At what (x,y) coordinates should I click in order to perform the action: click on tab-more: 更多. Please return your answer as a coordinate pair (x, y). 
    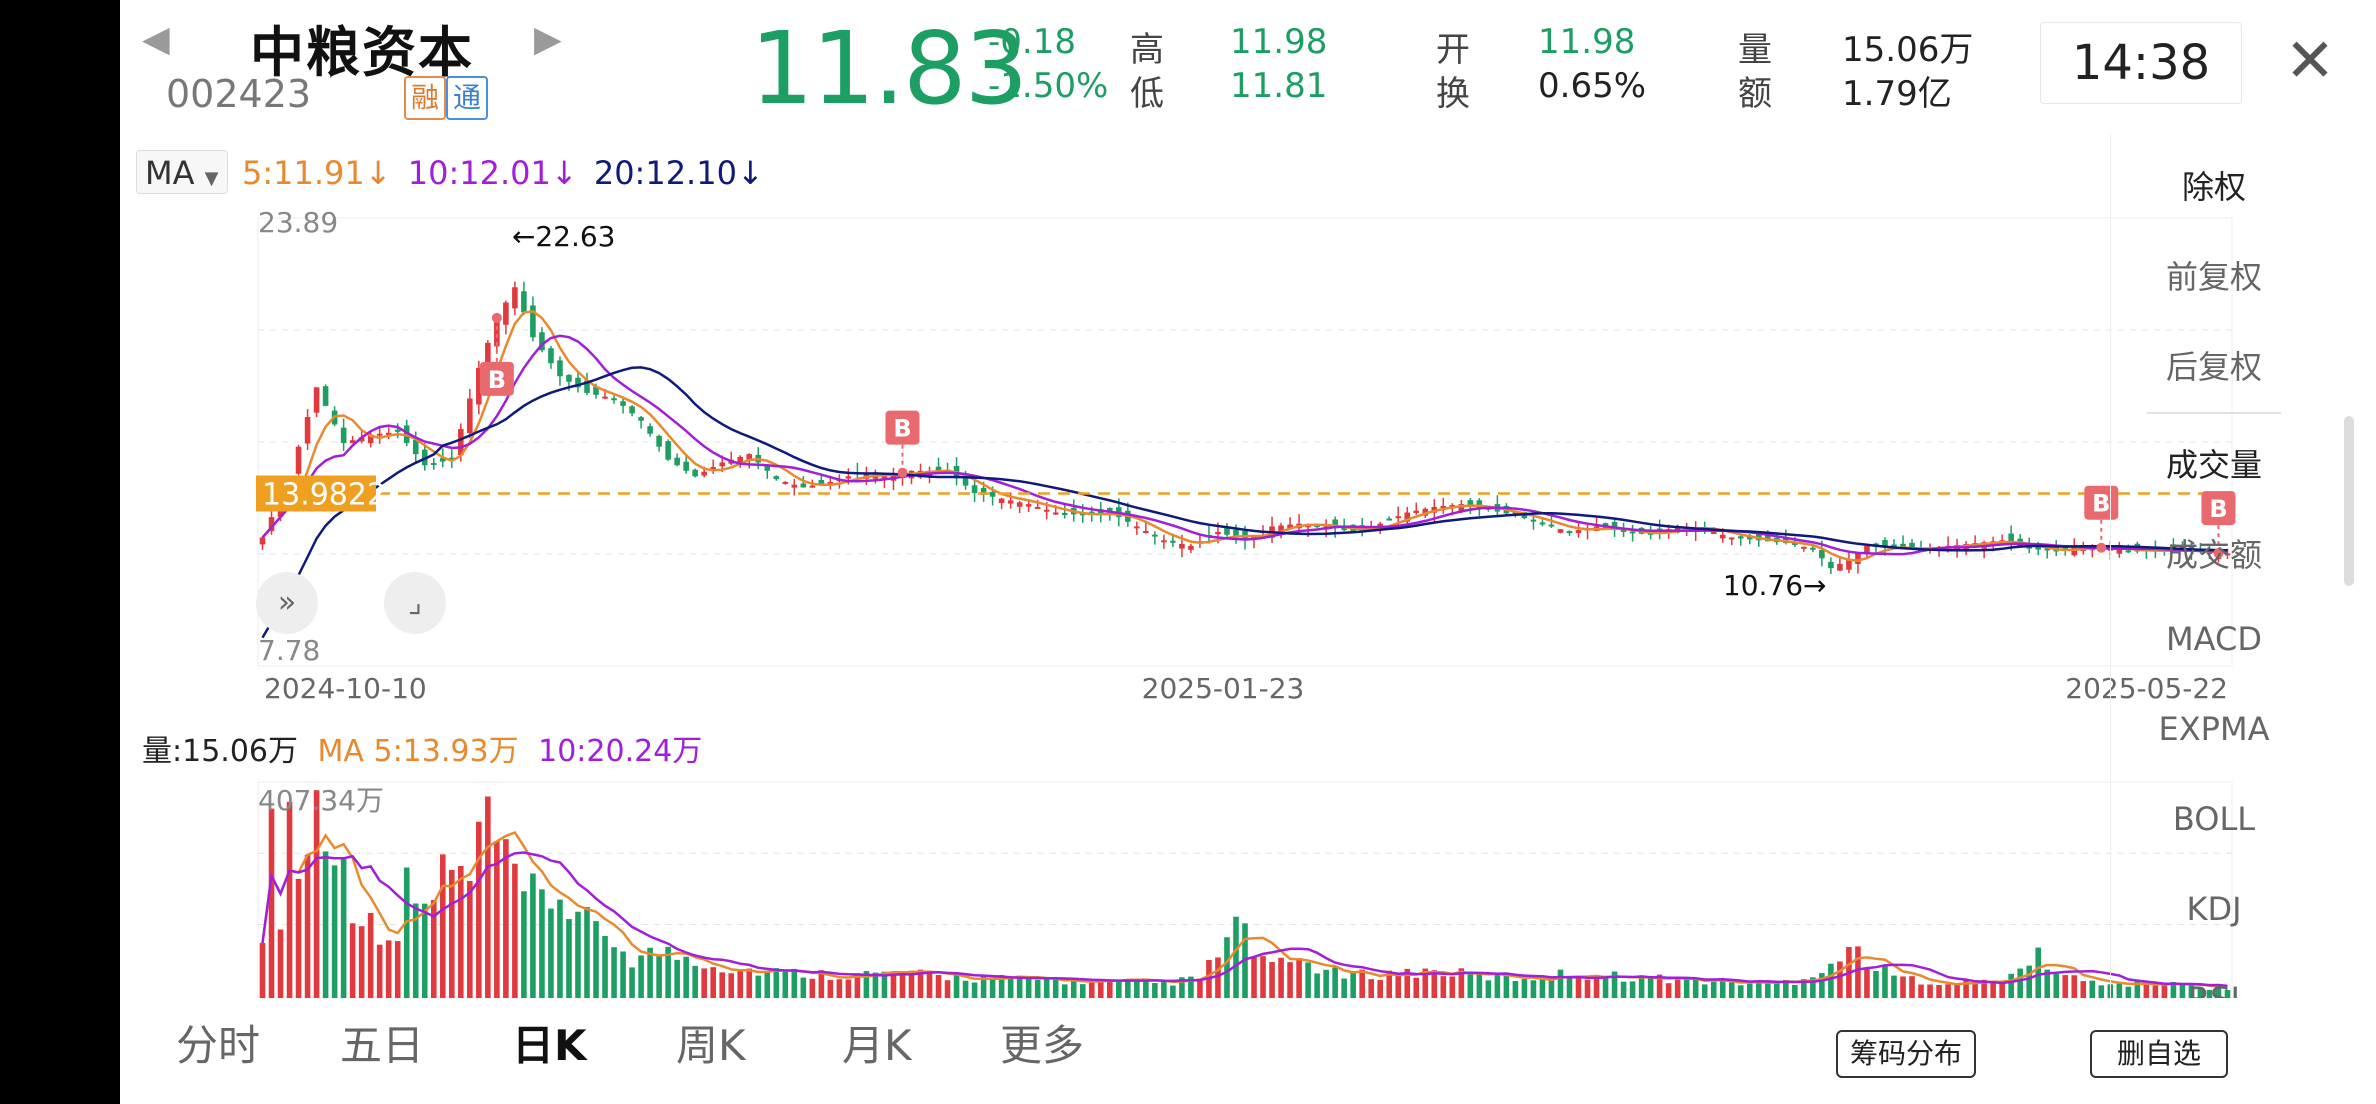
    Looking at the image, I should click on (1042, 1045).